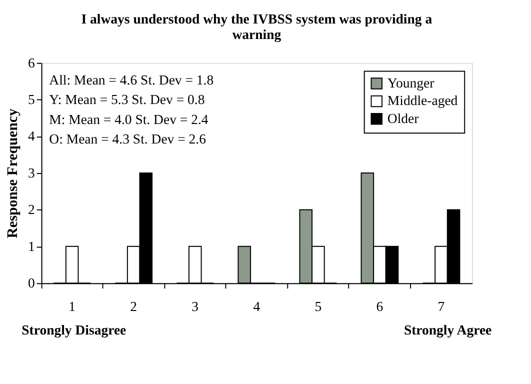 This screenshot has width=531, height=384. What do you see at coordinates (32, 172) in the screenshot?
I see `y-tick-label: 3` at bounding box center [32, 172].